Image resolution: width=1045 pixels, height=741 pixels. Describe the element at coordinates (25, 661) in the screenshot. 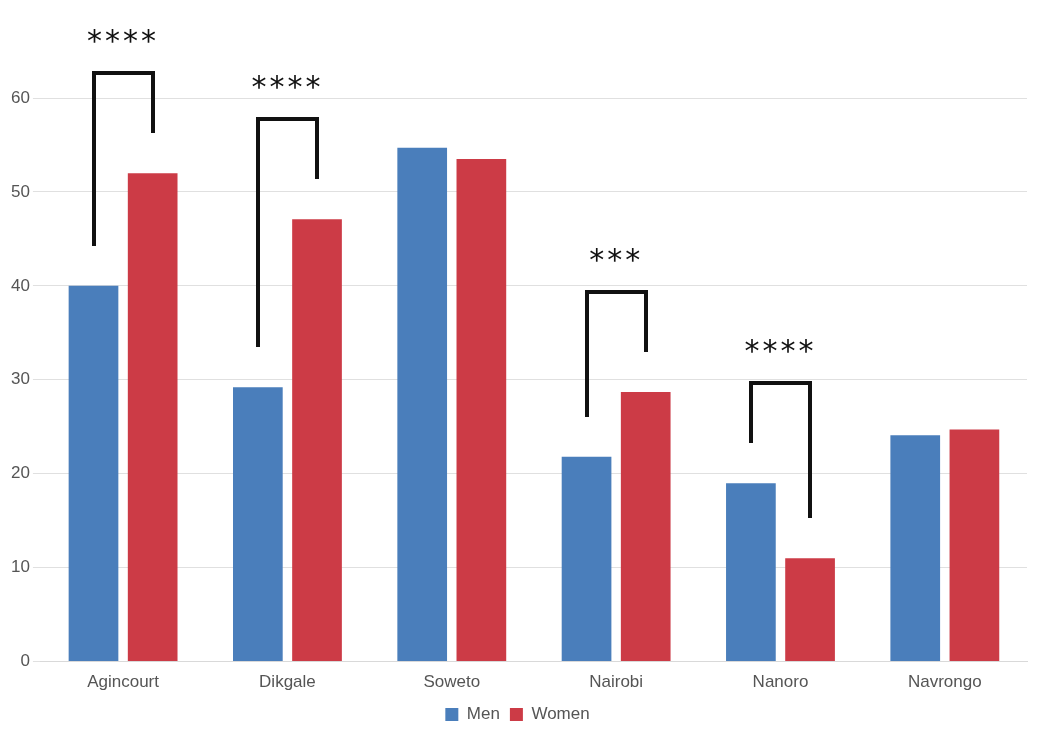

I see `y-tick-label: 0` at that location.